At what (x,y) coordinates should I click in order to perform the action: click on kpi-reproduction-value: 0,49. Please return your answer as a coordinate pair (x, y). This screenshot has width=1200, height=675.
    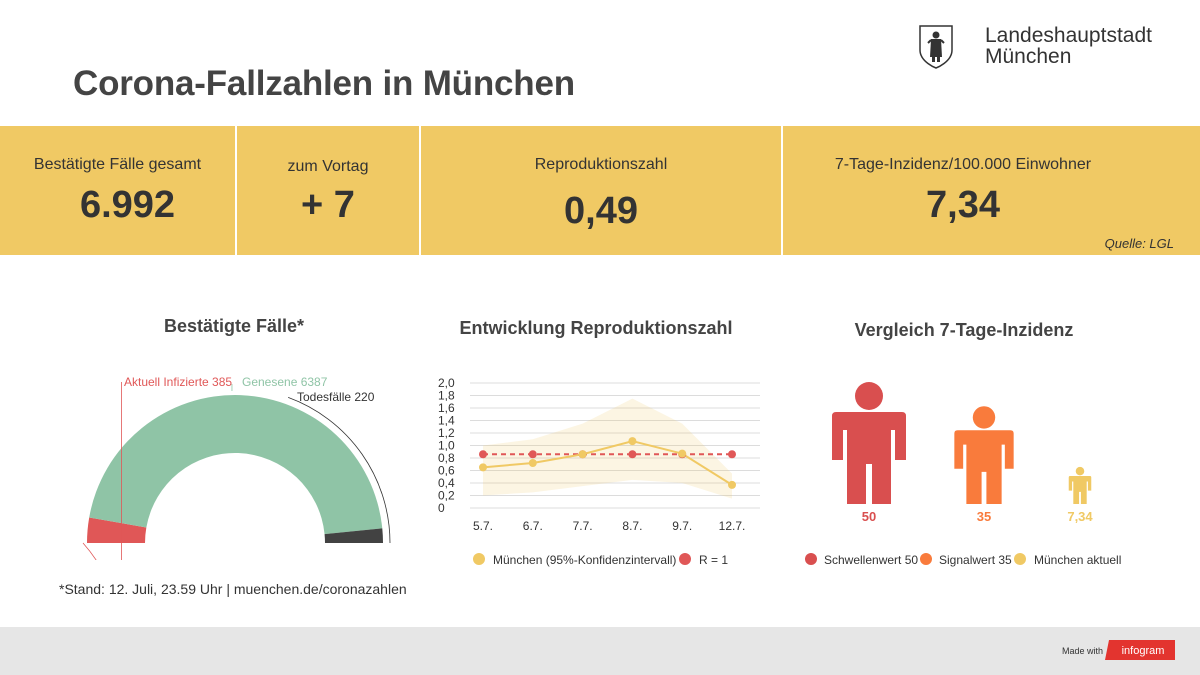
    Looking at the image, I should click on (601, 211).